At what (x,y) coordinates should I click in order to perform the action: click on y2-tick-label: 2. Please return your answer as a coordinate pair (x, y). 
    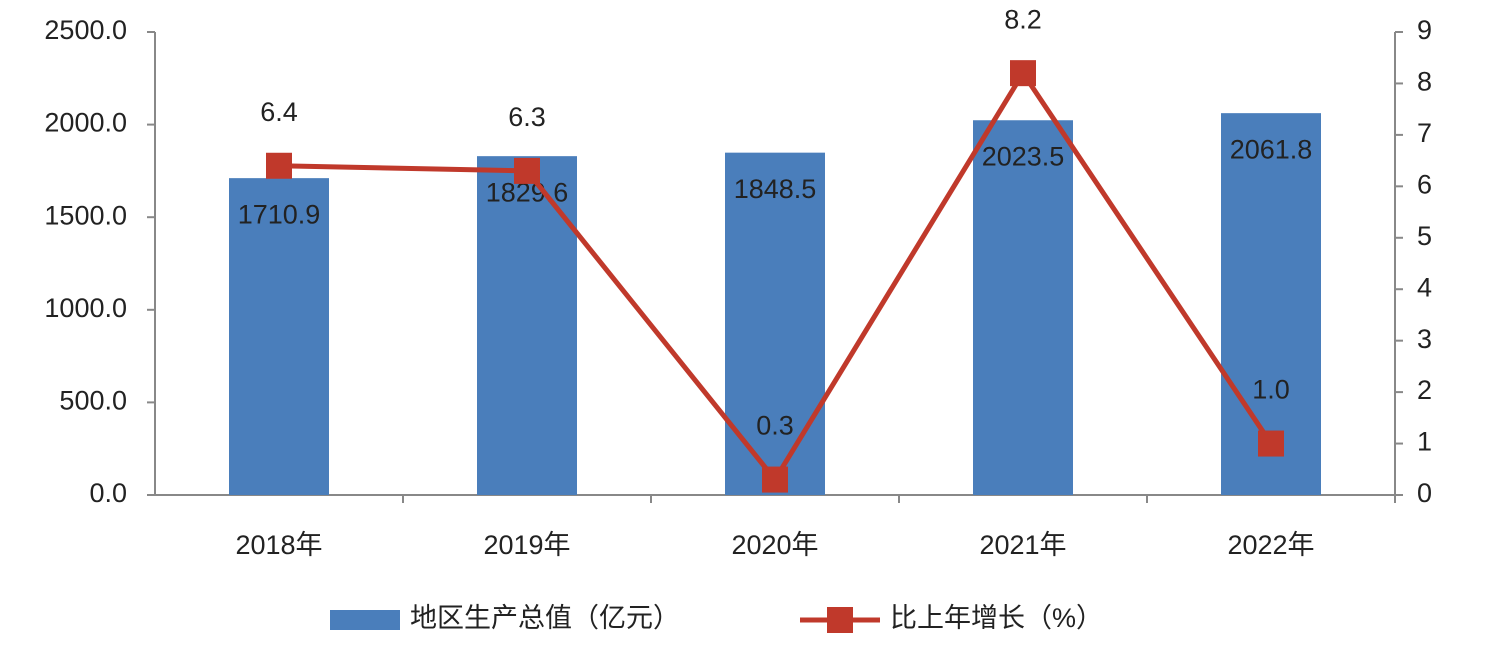
    Looking at the image, I should click on (1424, 390).